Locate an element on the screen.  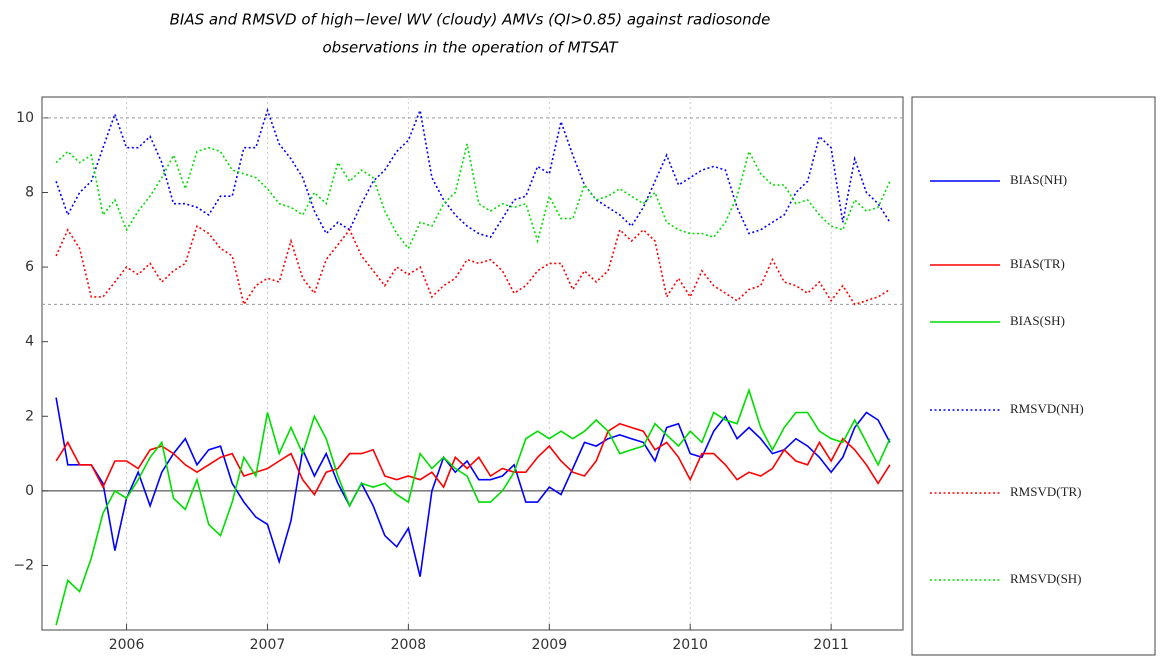
y-tick-label: 6 is located at coordinates (29, 267).